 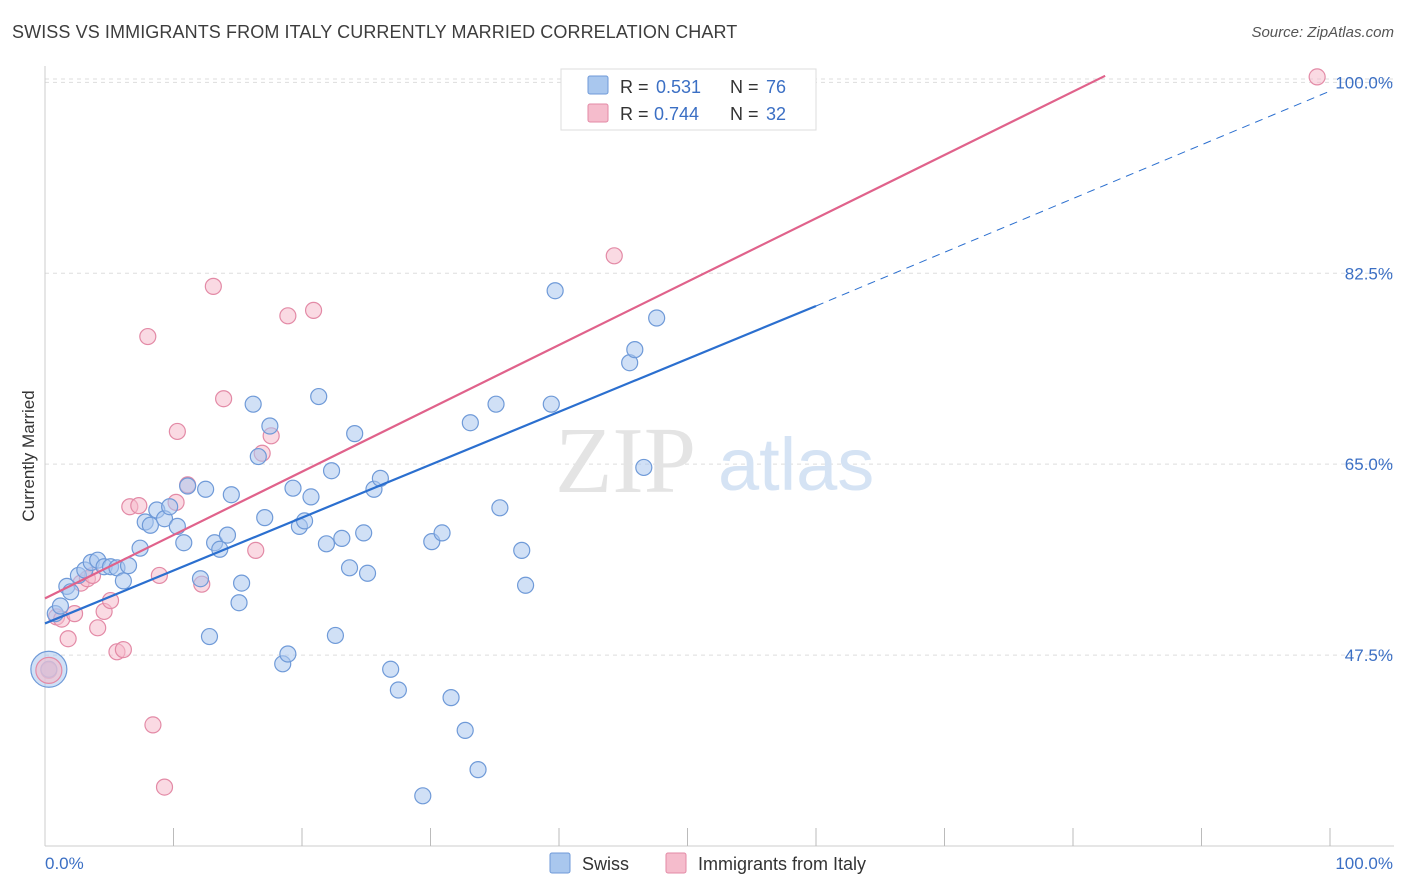 What do you see at coordinates (598, 85) in the screenshot?
I see `legend-swatch-swiss` at bounding box center [598, 85].